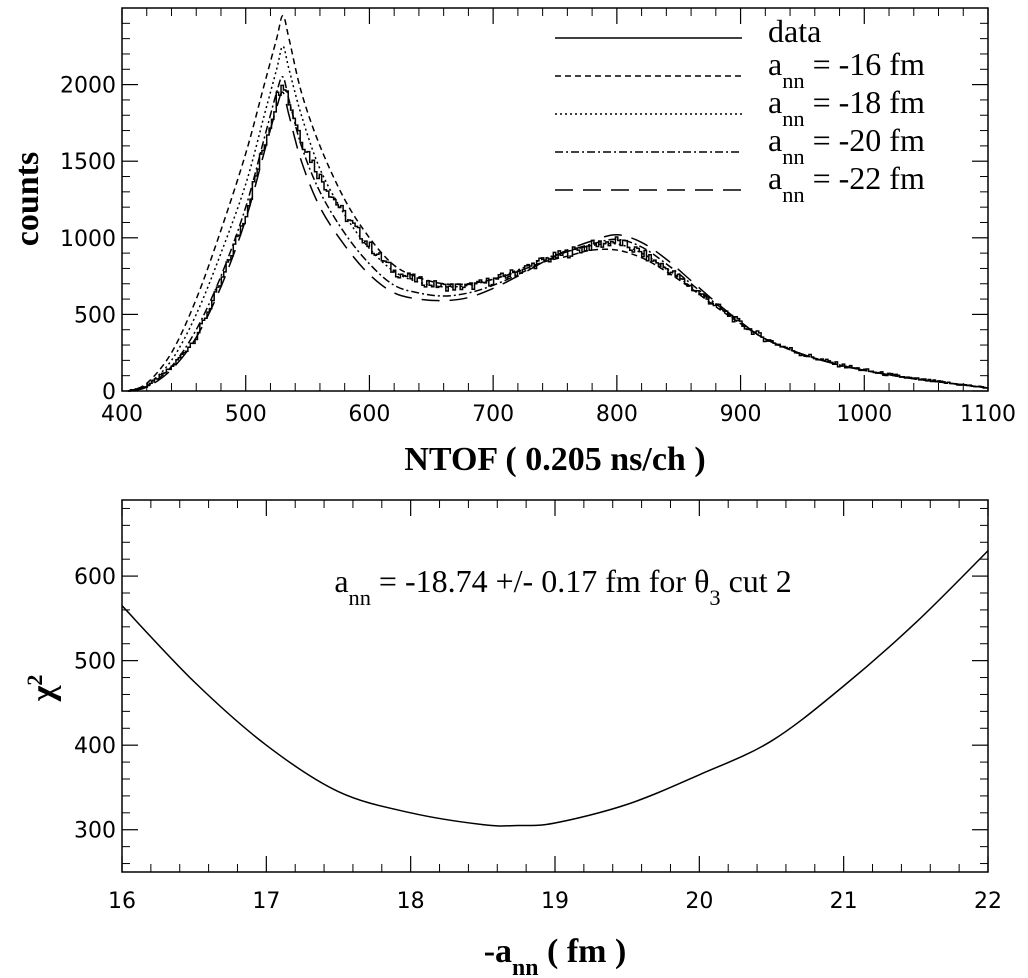 The height and width of the screenshot is (978, 1028). Describe the element at coordinates (411, 901) in the screenshot. I see `x-tick-label: 18` at that location.